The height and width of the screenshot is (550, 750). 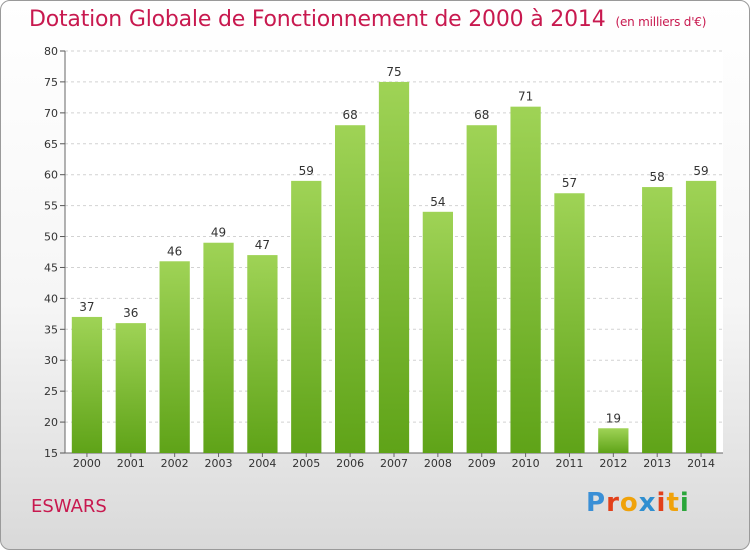 I want to click on x-tick-label-2013: 2013, so click(x=657, y=463).